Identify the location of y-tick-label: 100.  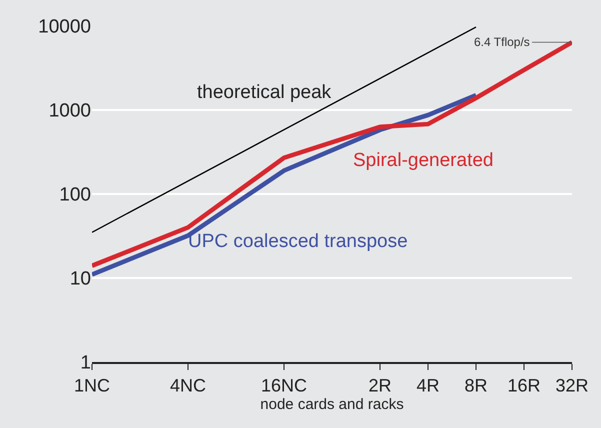
(75, 195).